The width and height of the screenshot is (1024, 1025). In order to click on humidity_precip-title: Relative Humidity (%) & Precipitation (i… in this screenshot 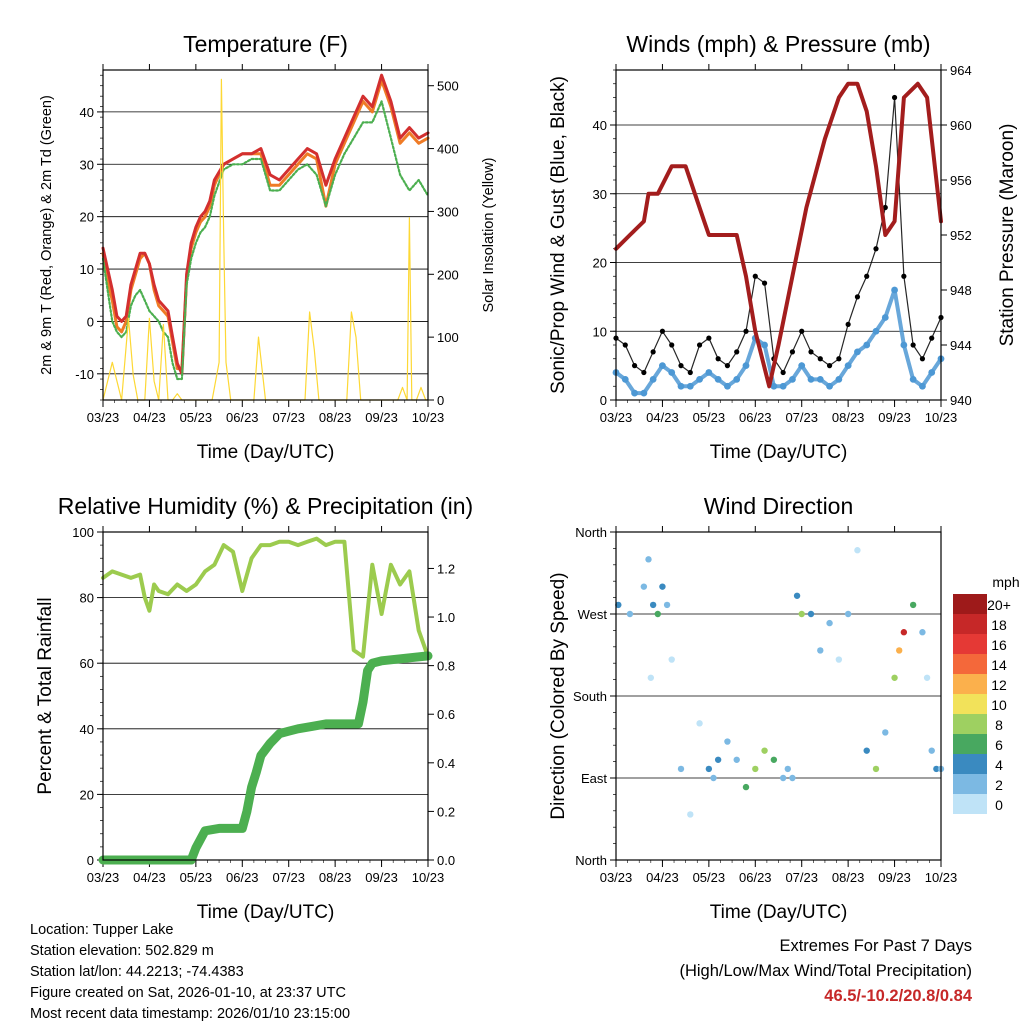, I will do `click(265, 506)`.